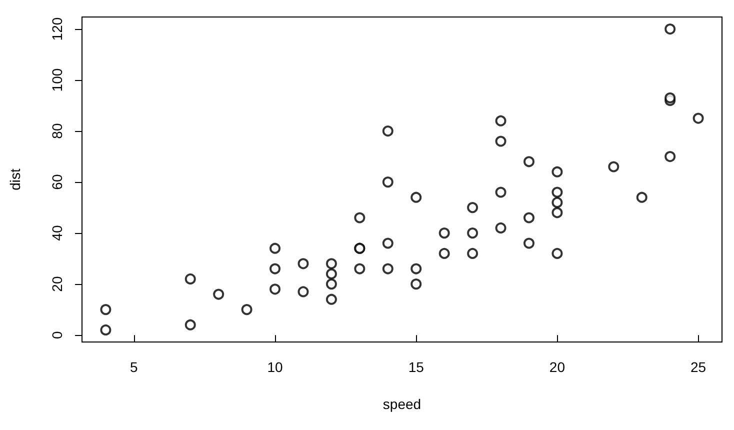 The width and height of the screenshot is (734, 430). What do you see at coordinates (15, 179) in the screenshot?
I see `y-axis-title: dist` at bounding box center [15, 179].